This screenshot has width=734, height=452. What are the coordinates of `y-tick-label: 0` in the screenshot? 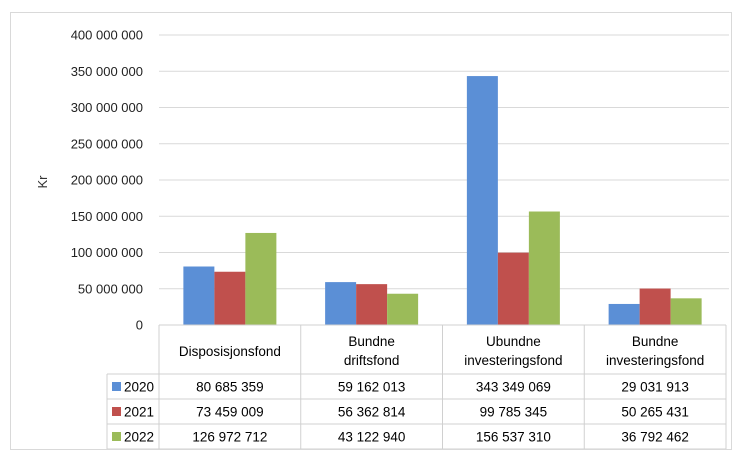 It's located at (139, 325).